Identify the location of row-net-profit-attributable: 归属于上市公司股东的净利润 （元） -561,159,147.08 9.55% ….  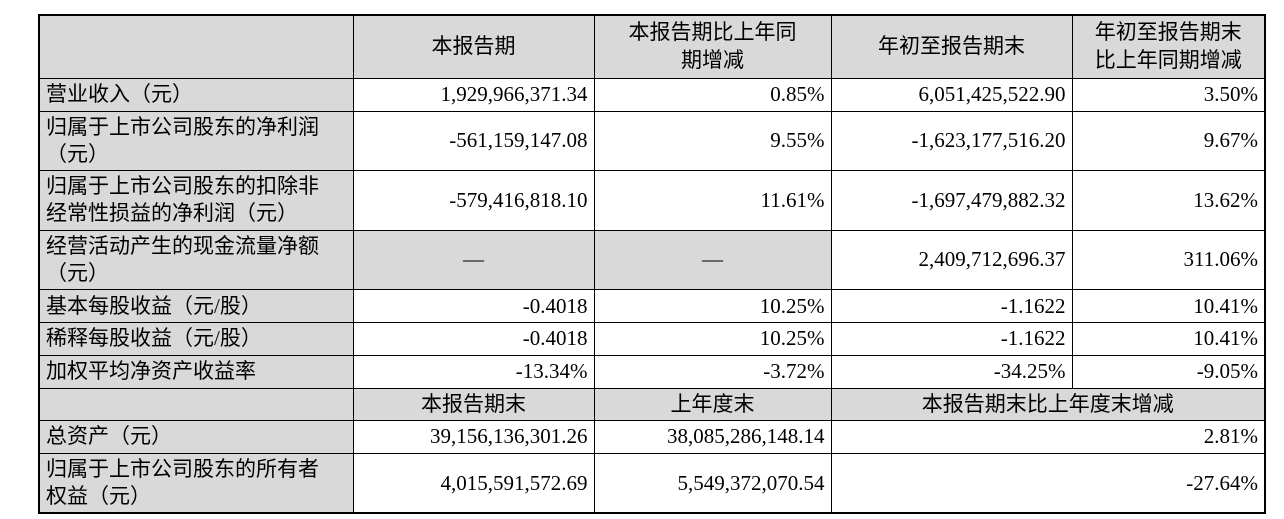
(652, 141).